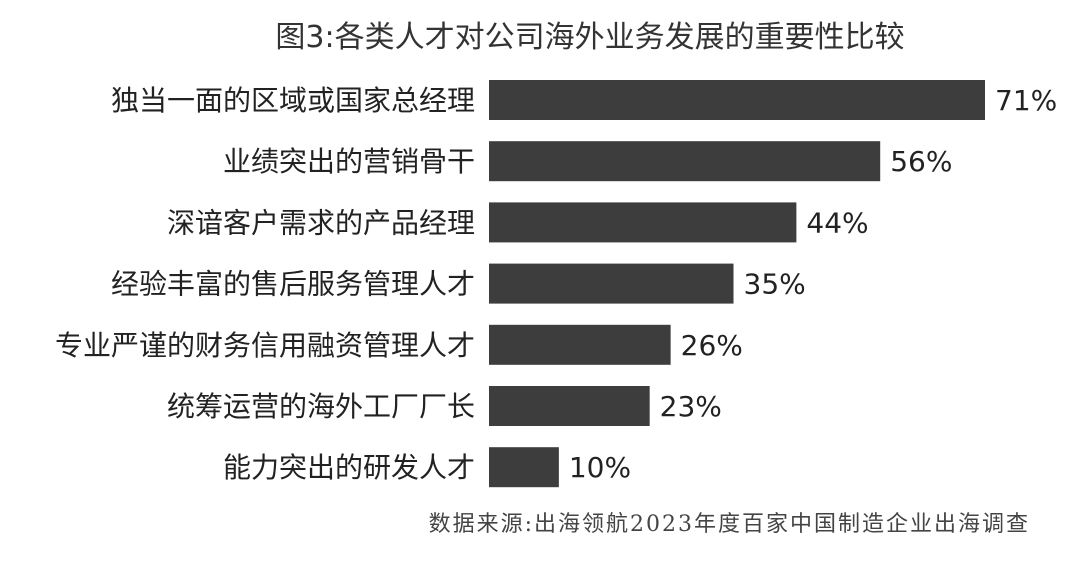 This screenshot has width=1080, height=573. Describe the element at coordinates (293, 284) in the screenshot. I see `category-label: 经验丰富的售后服务管理人才` at that location.